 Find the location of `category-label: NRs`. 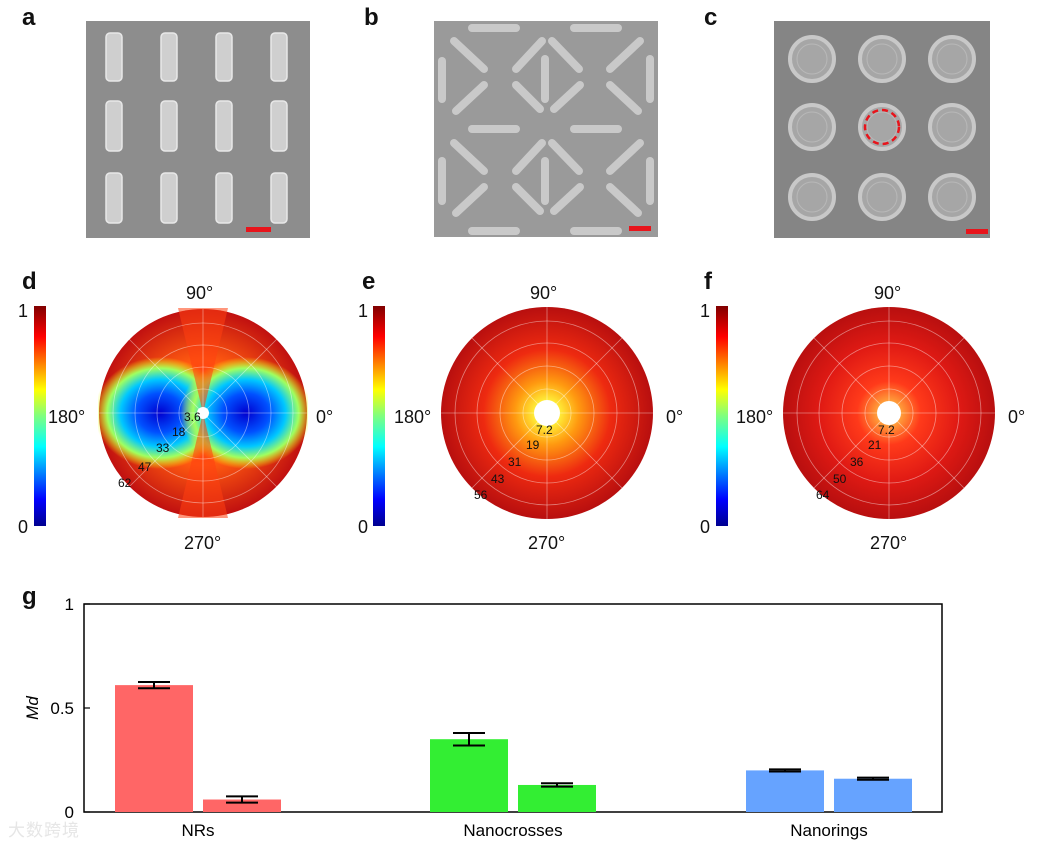

category-label: NRs is located at coordinates (197, 830).